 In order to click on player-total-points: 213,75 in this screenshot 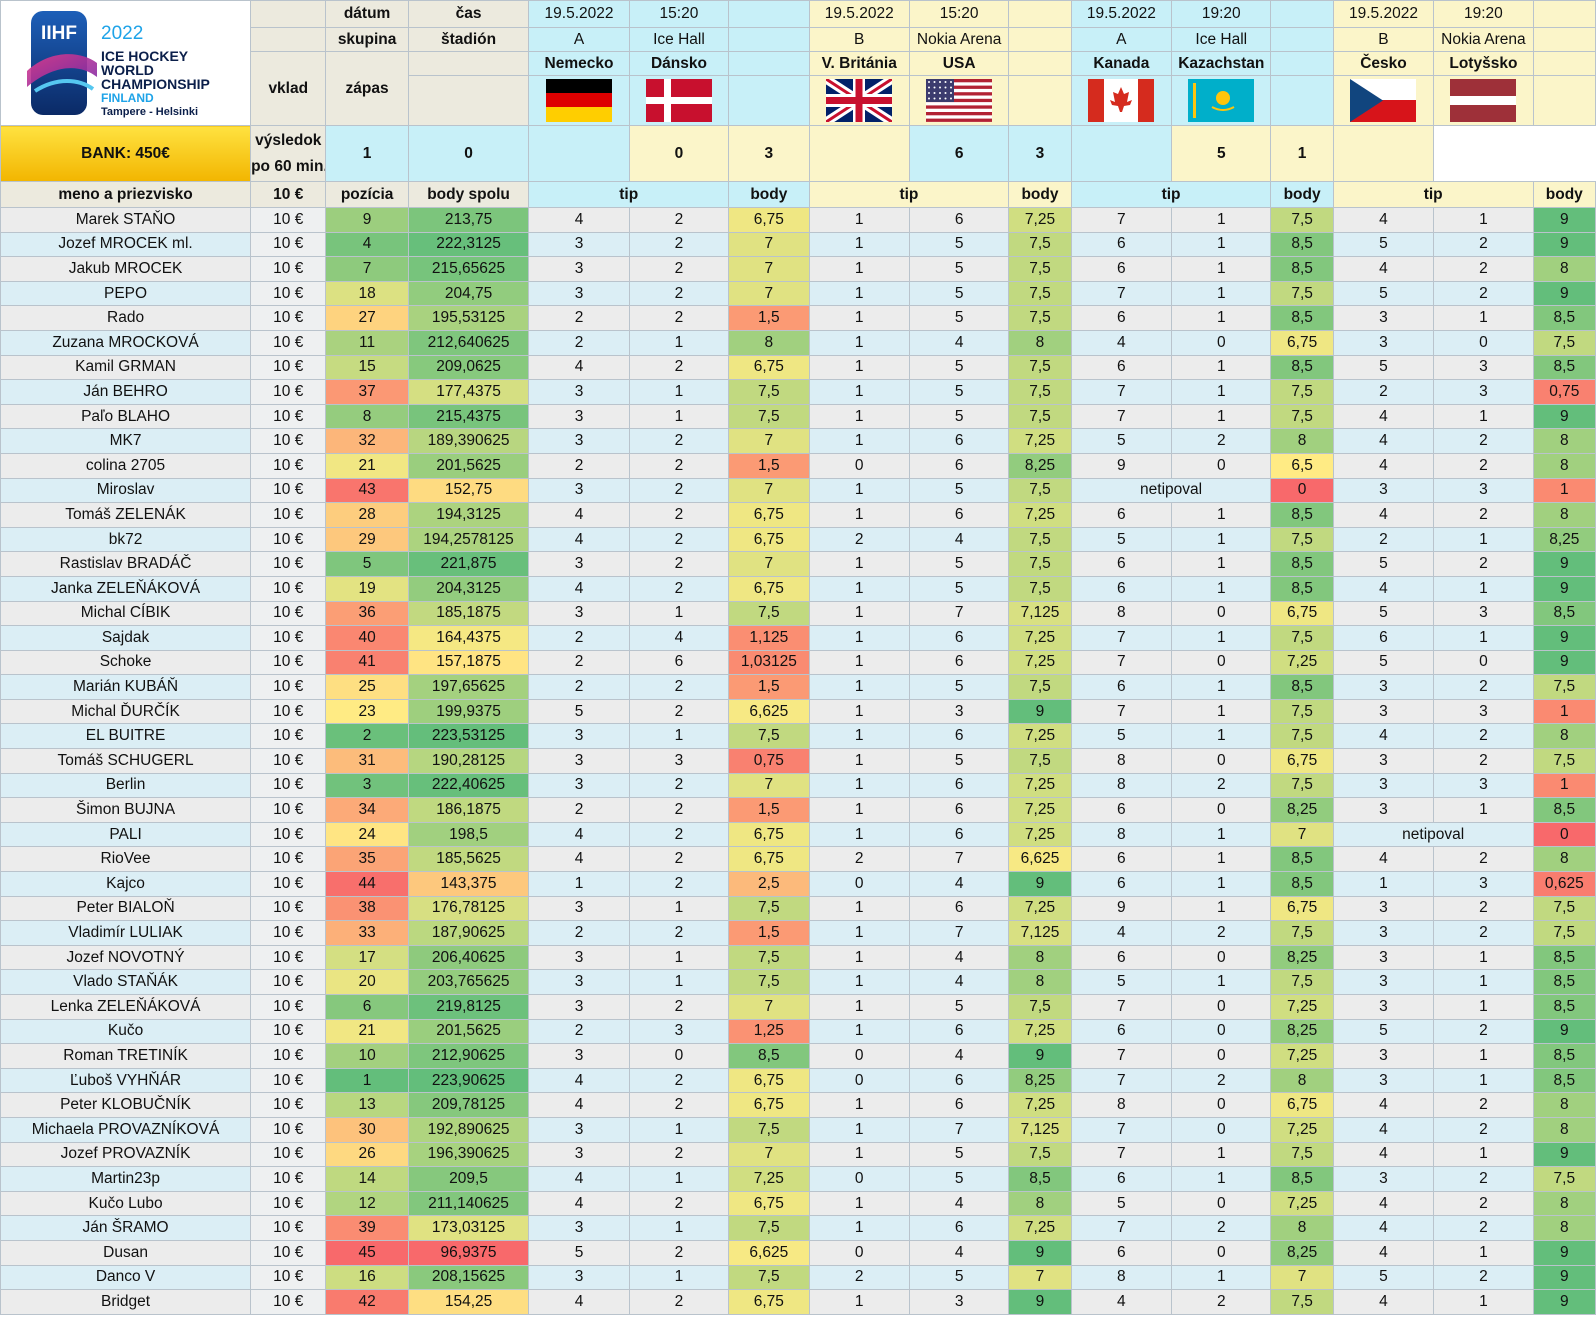, I will do `click(468, 220)`.